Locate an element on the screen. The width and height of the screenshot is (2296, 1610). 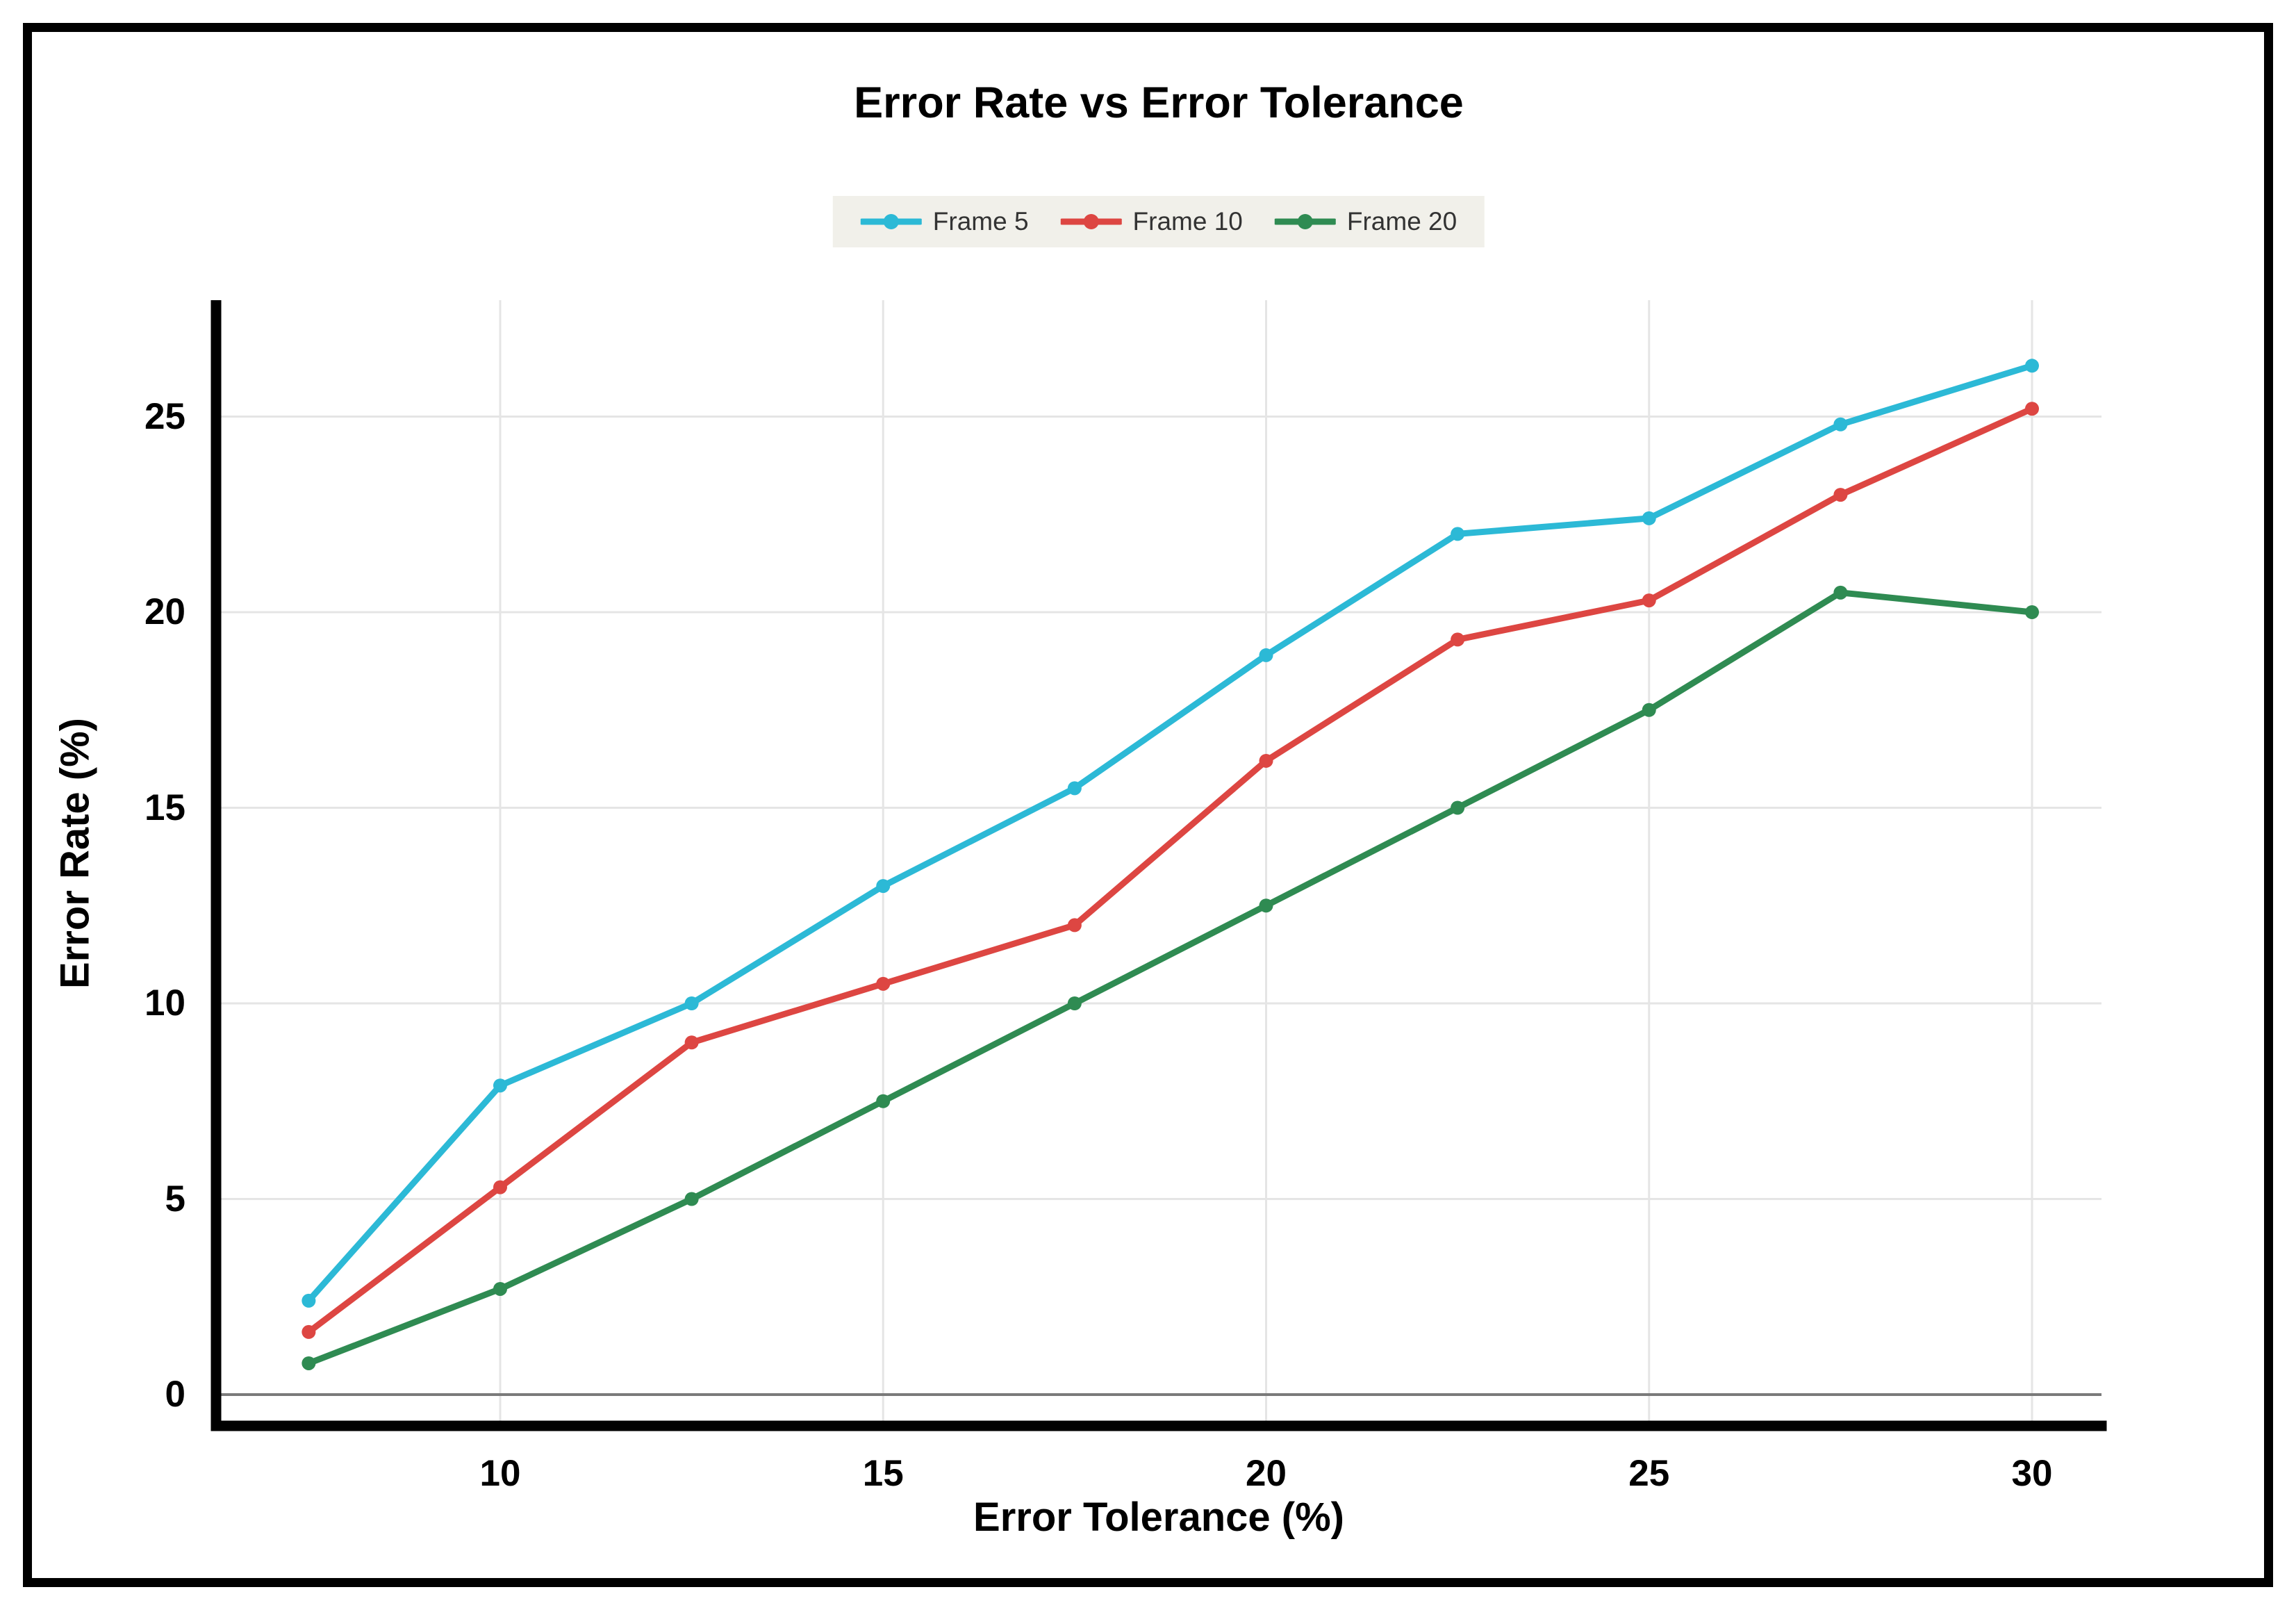
legend-label: Frame 5 is located at coordinates (981, 221).